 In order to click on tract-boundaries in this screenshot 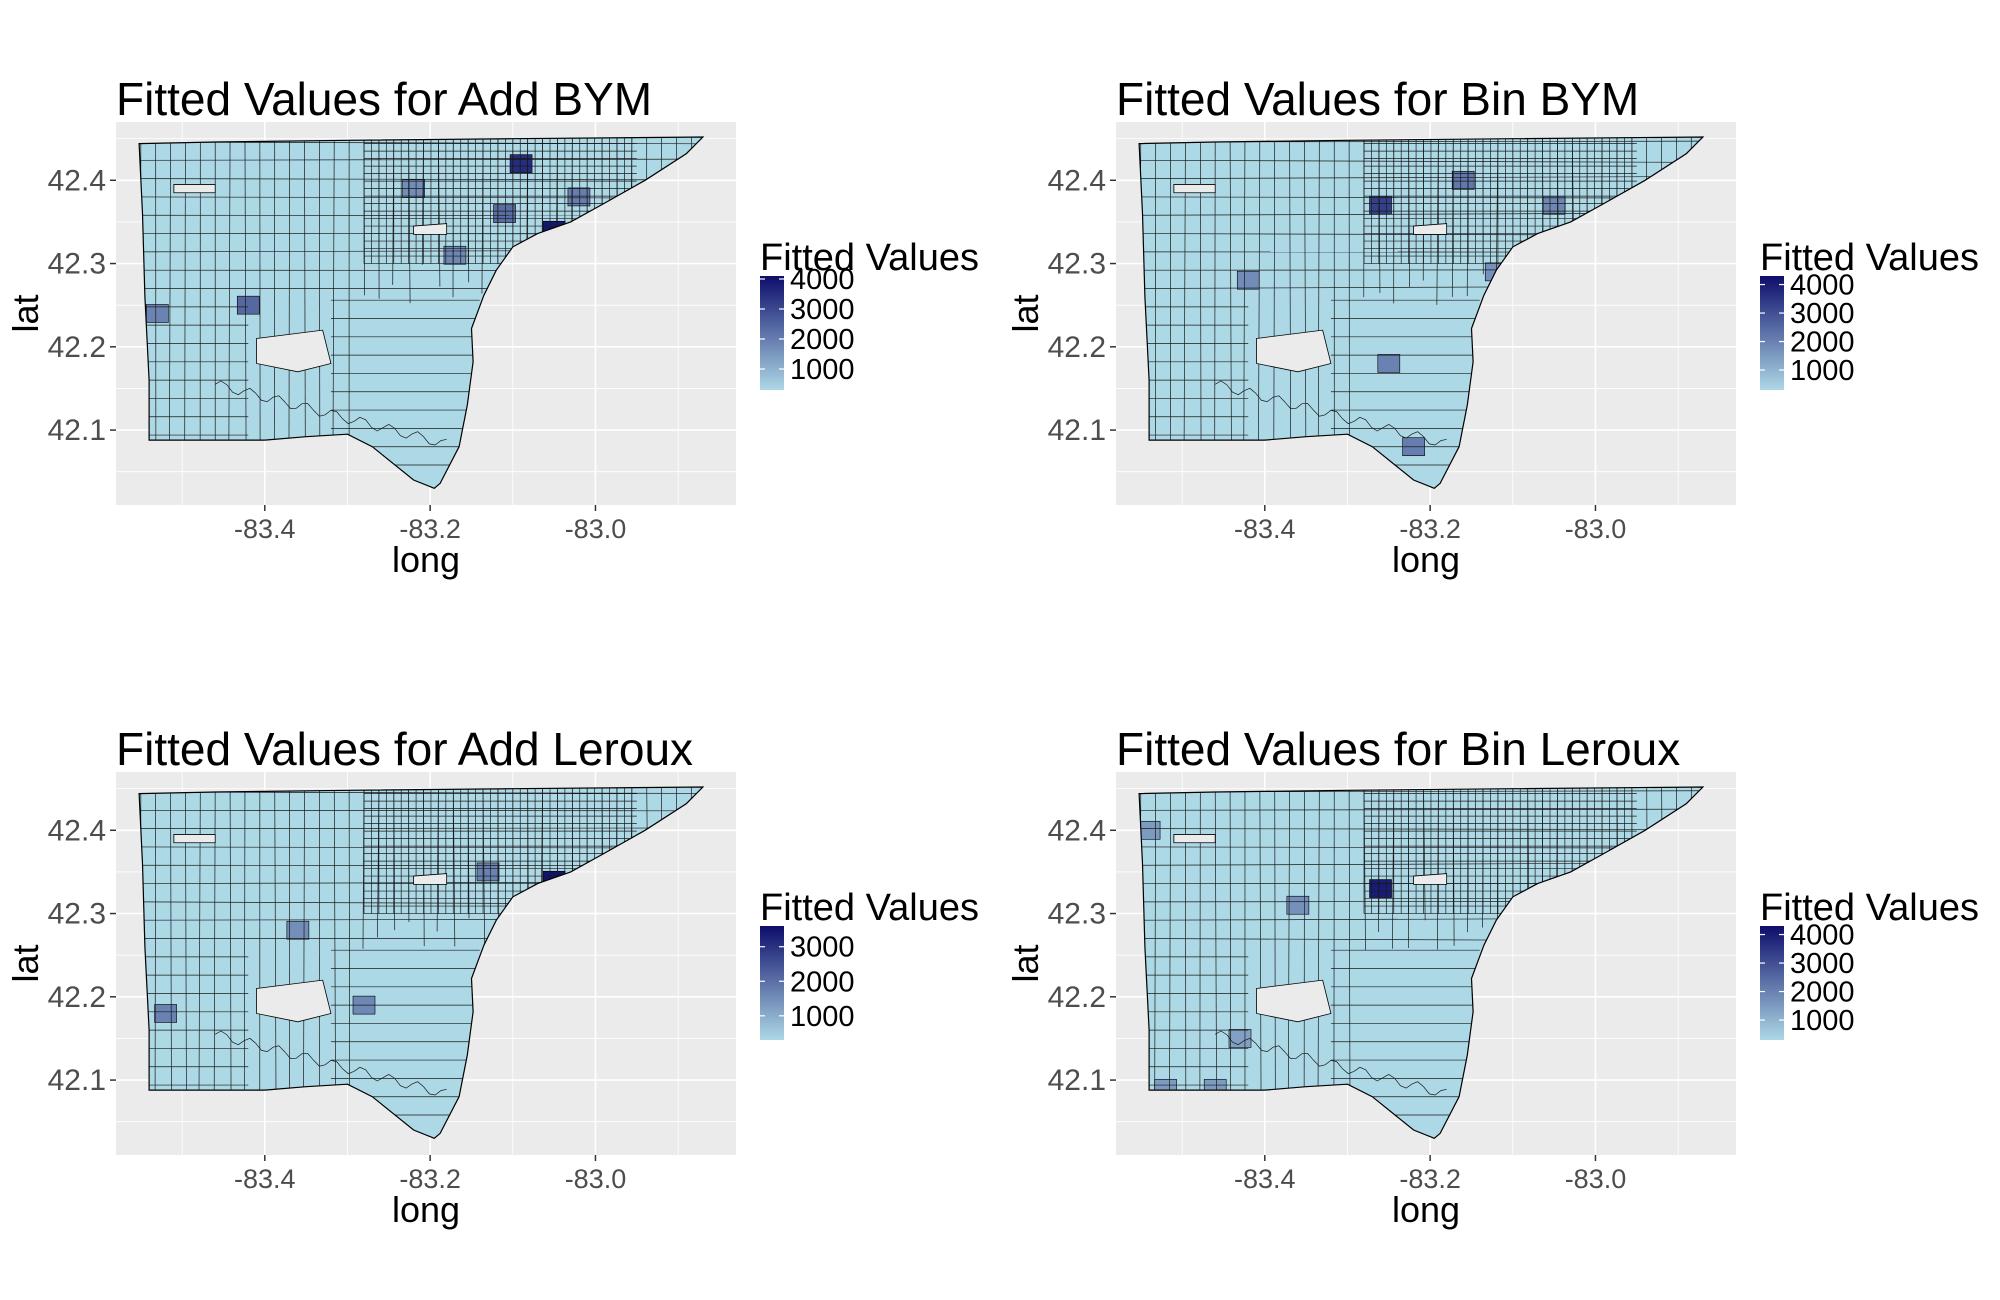, I will do `click(1421, 313)`.